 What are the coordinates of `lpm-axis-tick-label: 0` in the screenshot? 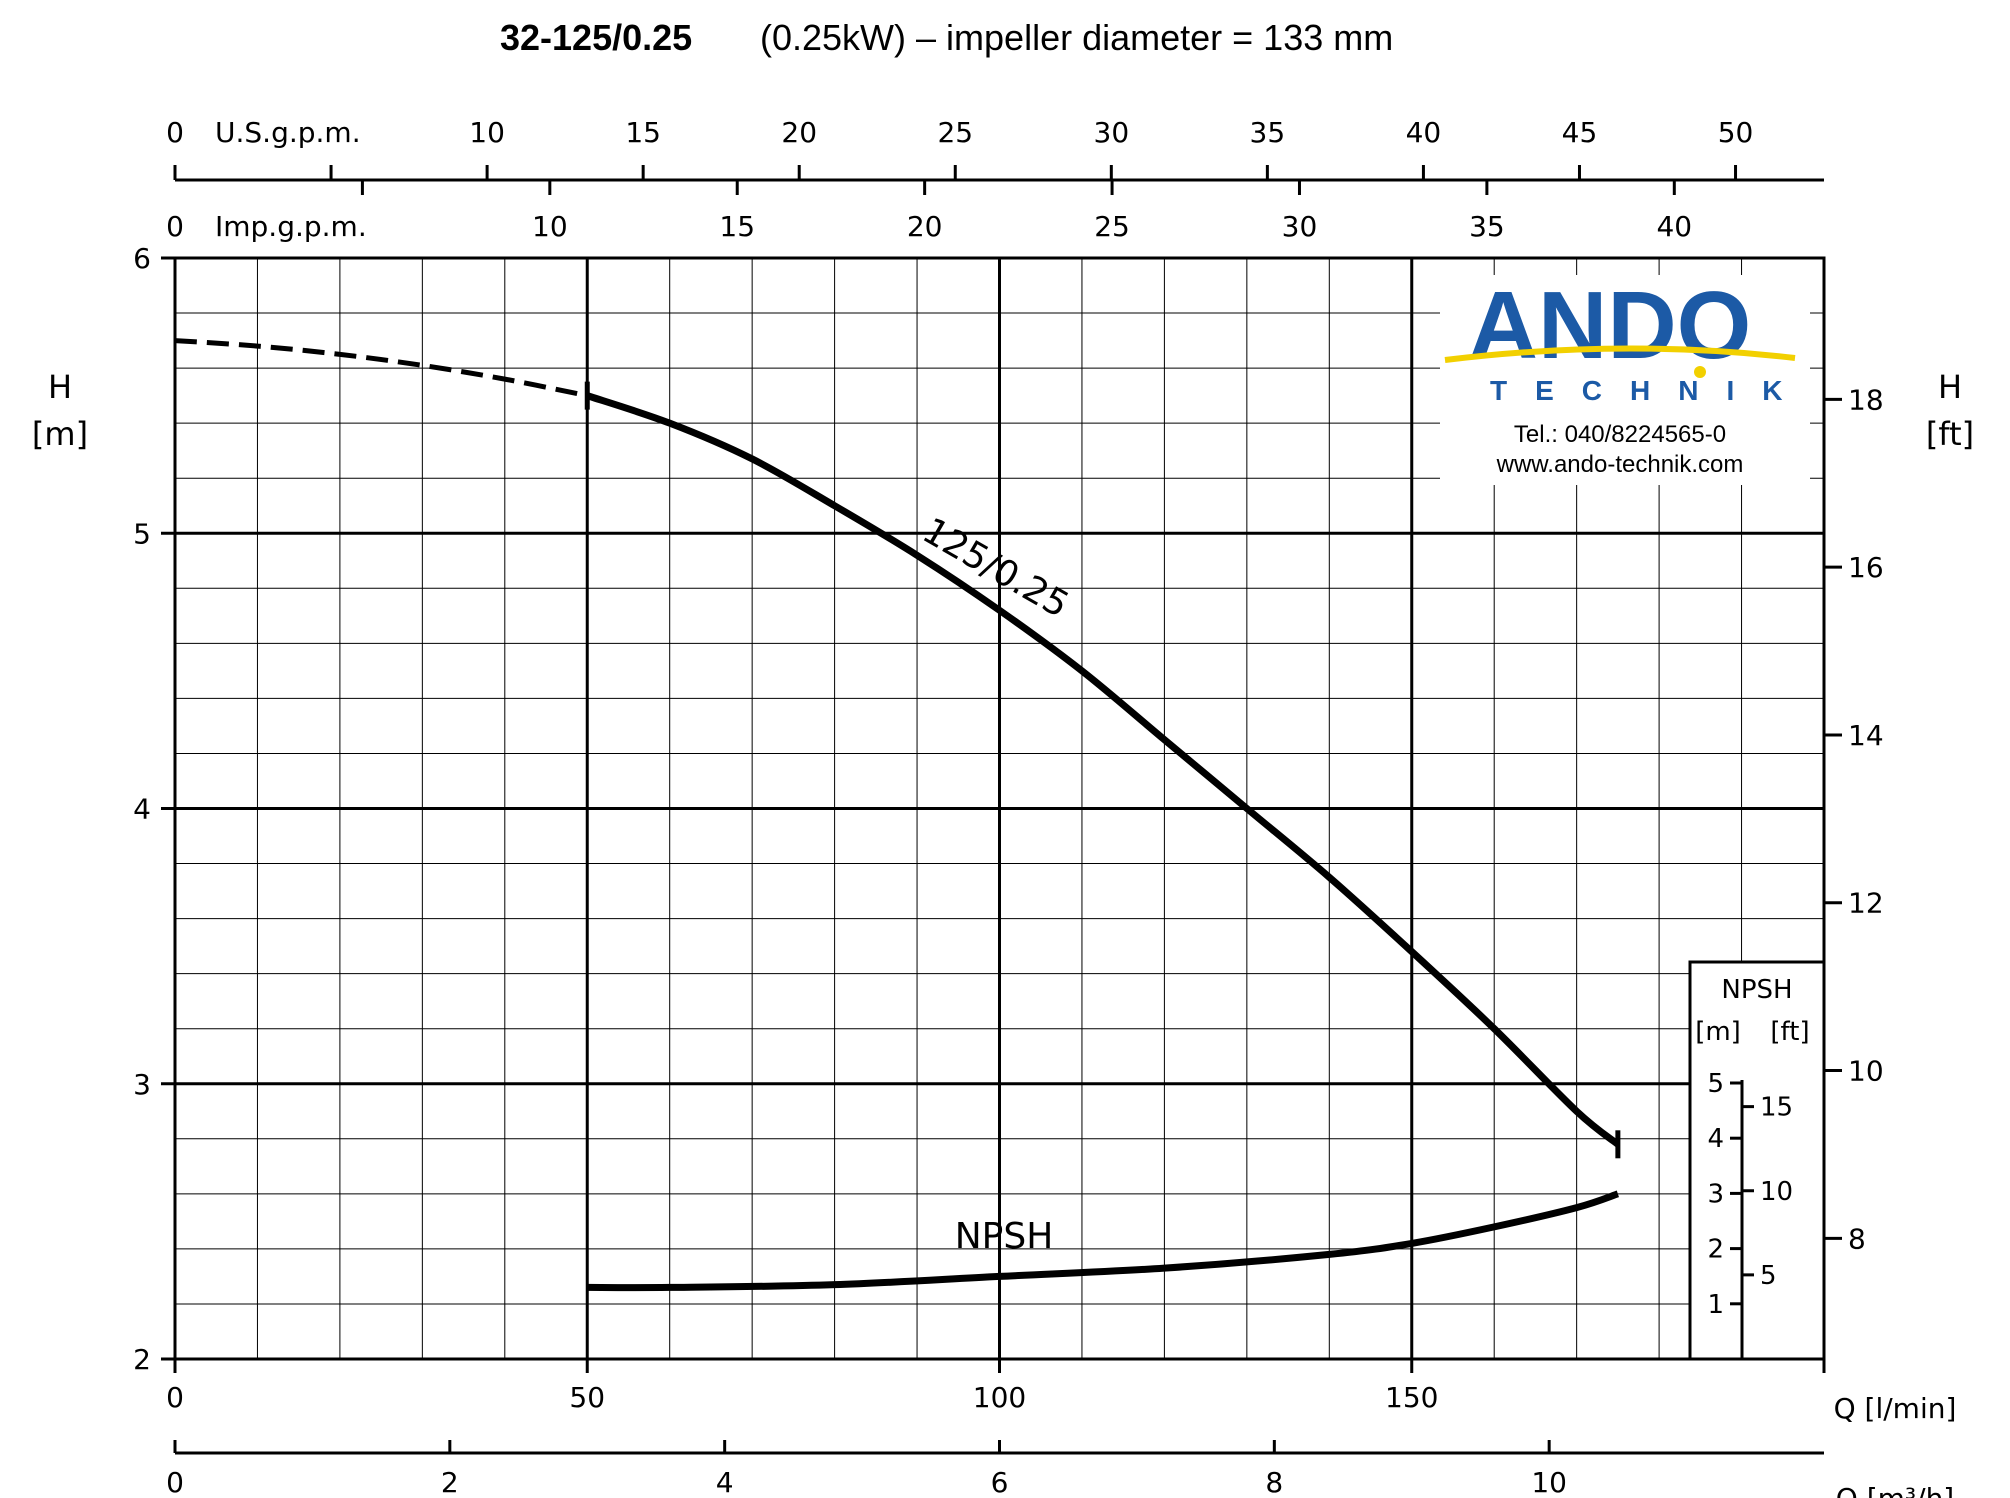 It's located at (175, 1397).